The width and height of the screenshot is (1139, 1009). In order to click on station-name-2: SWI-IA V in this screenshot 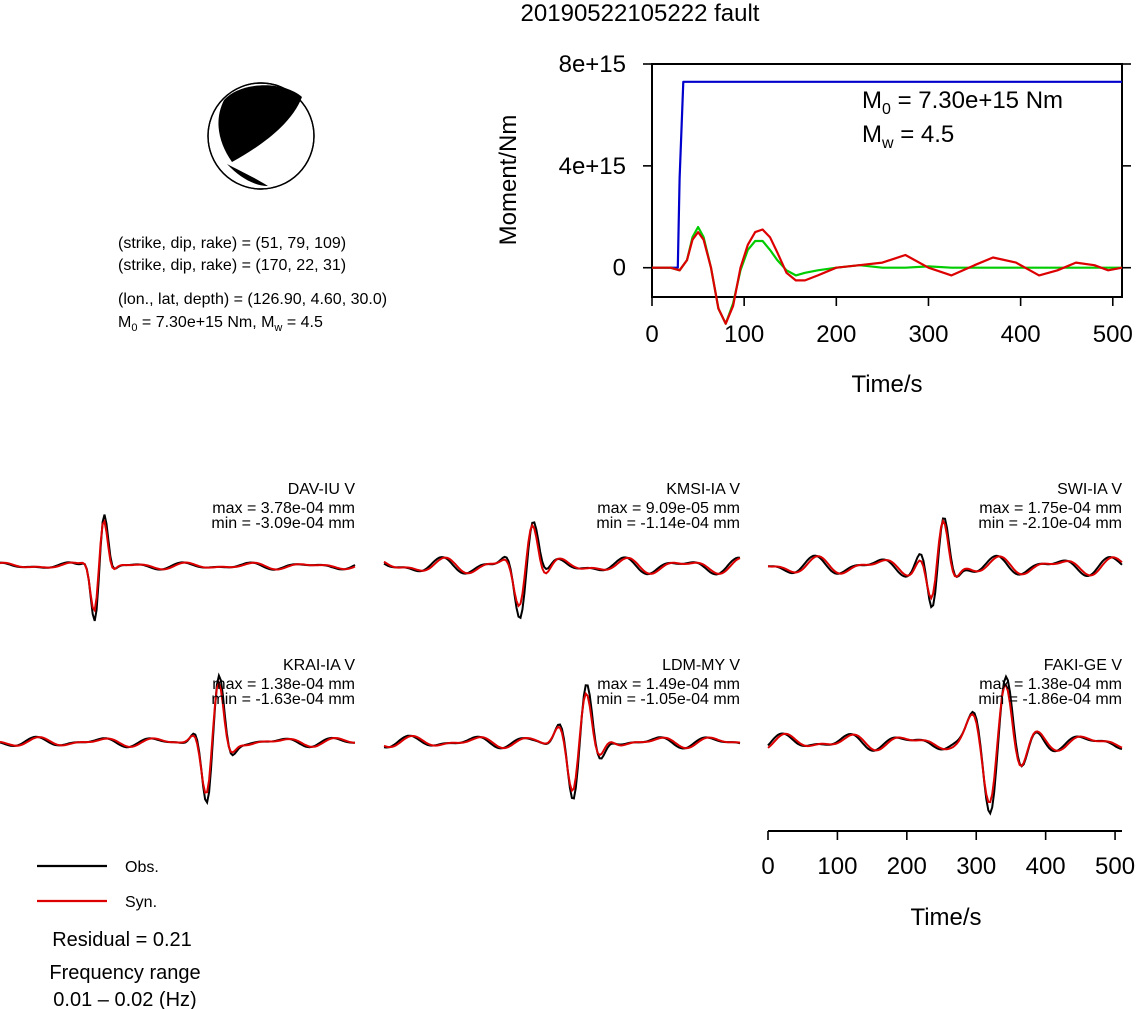, I will do `click(1089, 489)`.